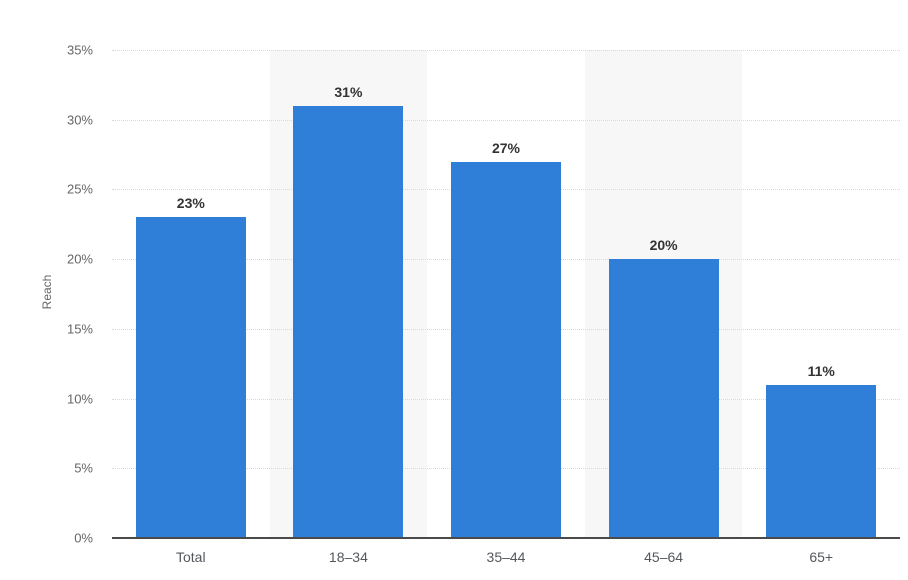 The image size is (908, 580). What do you see at coordinates (348, 91) in the screenshot?
I see `value-label: 31%` at bounding box center [348, 91].